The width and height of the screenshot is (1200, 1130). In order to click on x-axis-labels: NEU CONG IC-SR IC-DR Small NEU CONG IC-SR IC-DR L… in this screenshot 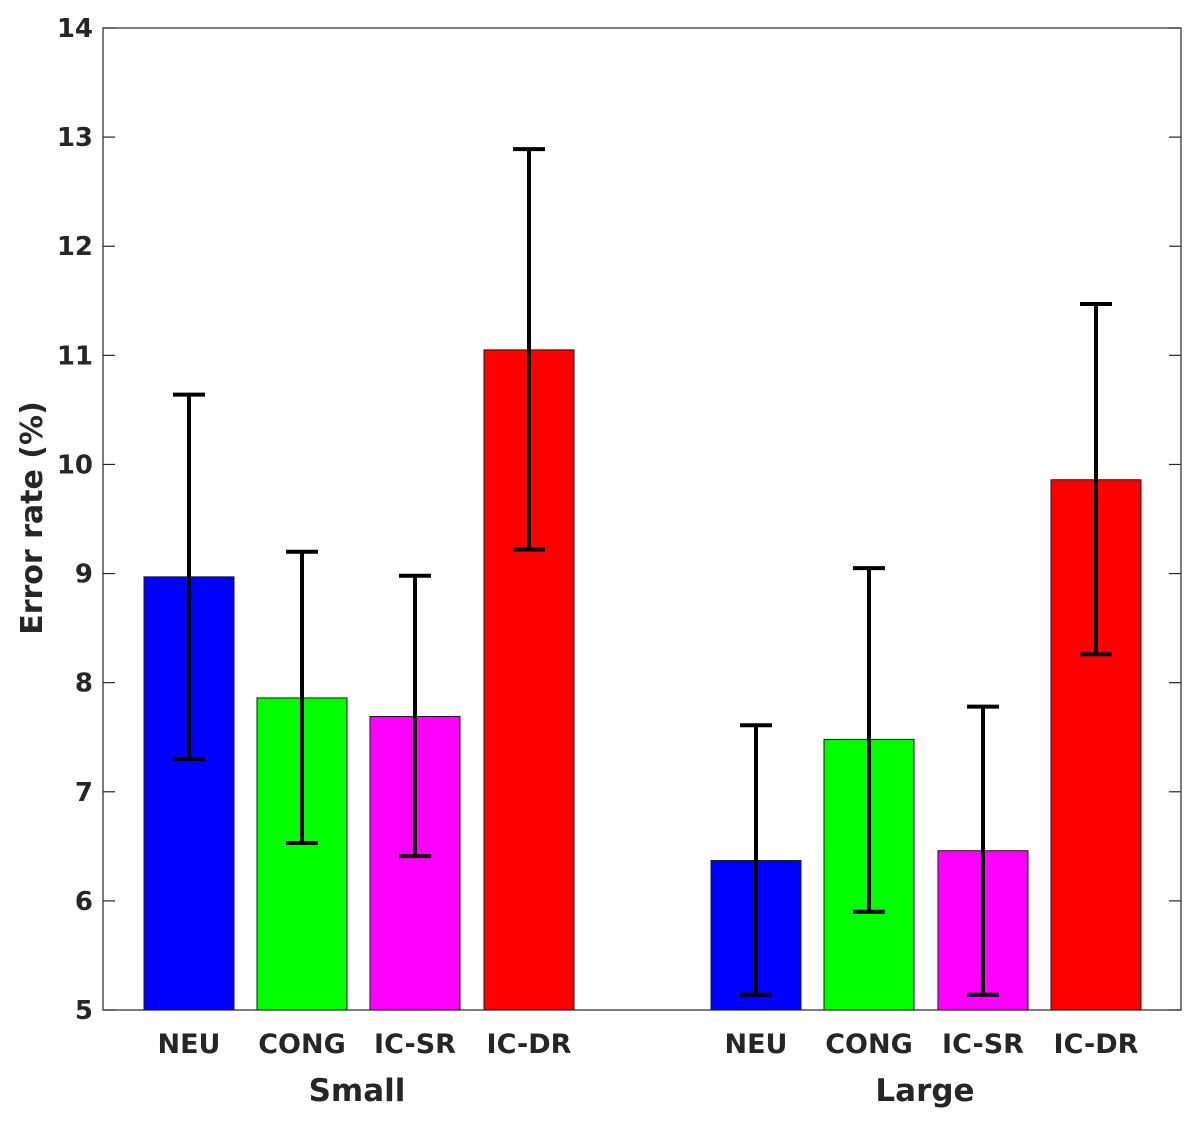, I will do `click(648, 1069)`.